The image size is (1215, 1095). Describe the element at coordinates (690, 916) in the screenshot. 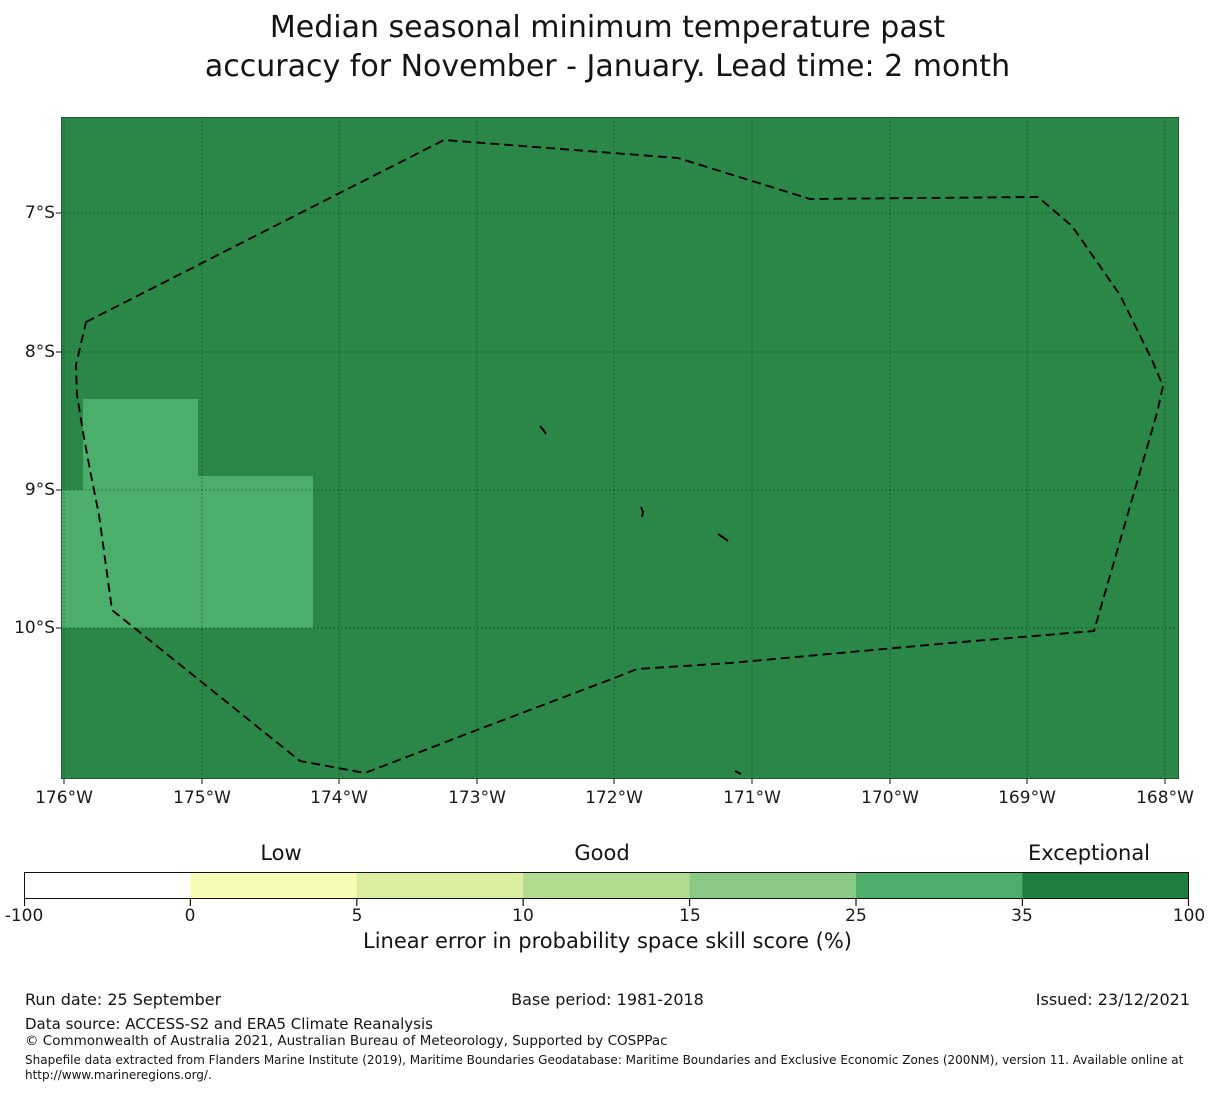

I see `colorbar-tick-15: 15` at that location.